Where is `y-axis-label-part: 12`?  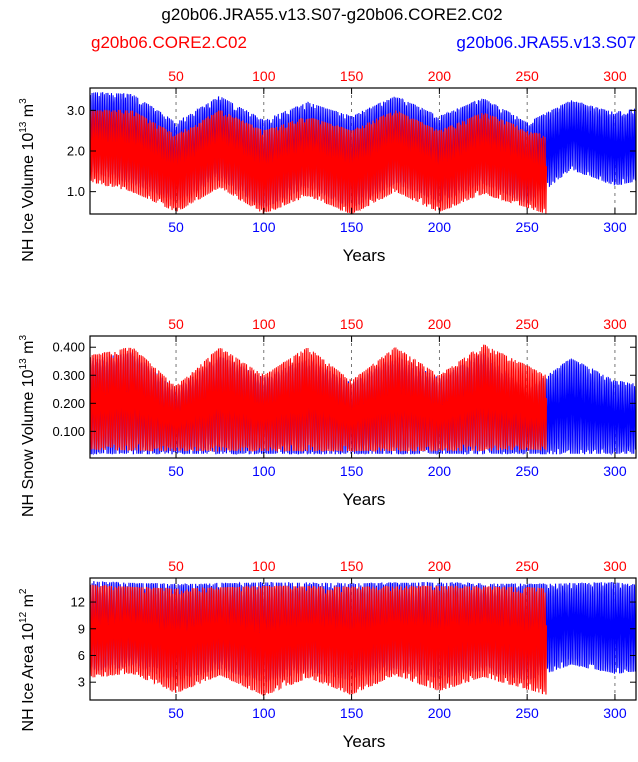
y-axis-label-part: 12 is located at coordinates (23, 617).